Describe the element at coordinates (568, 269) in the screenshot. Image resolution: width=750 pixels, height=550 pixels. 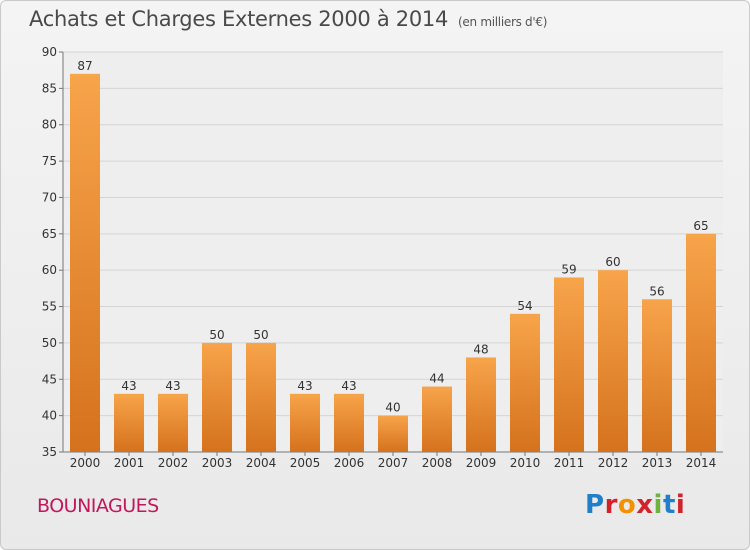
I see `data-label: 59` at that location.